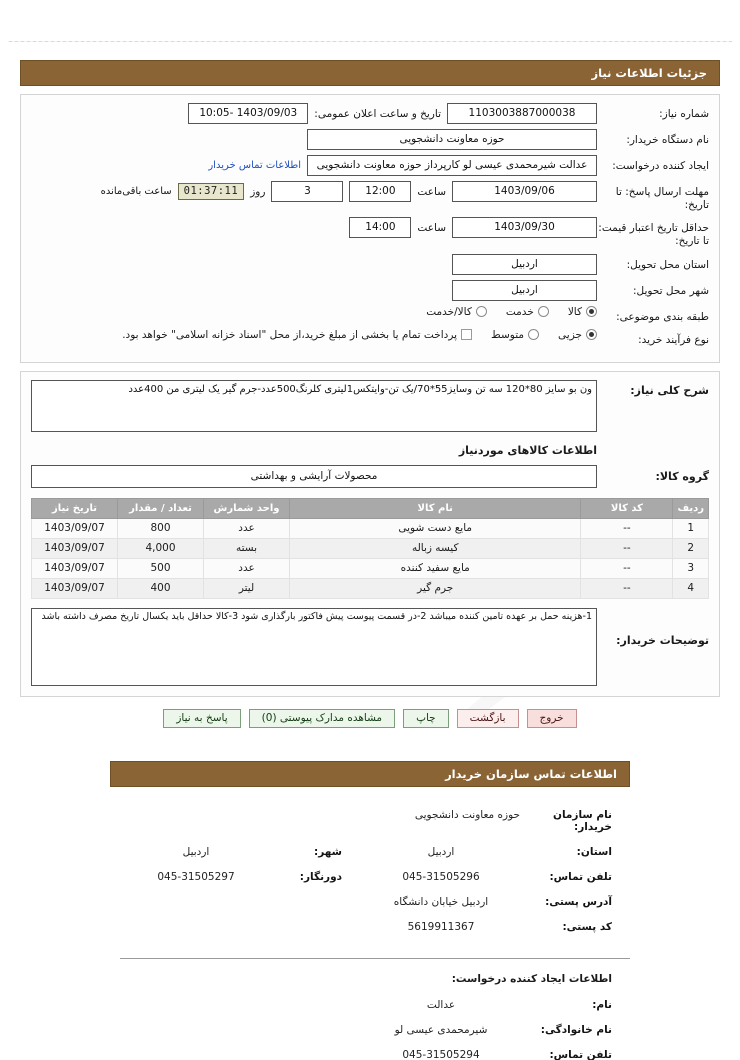 Image resolution: width=740 pixels, height=1060 pixels. I want to click on contact-address-row: آدرس پستی: اردبیل خیابان دانشگاه, so click(487, 902).